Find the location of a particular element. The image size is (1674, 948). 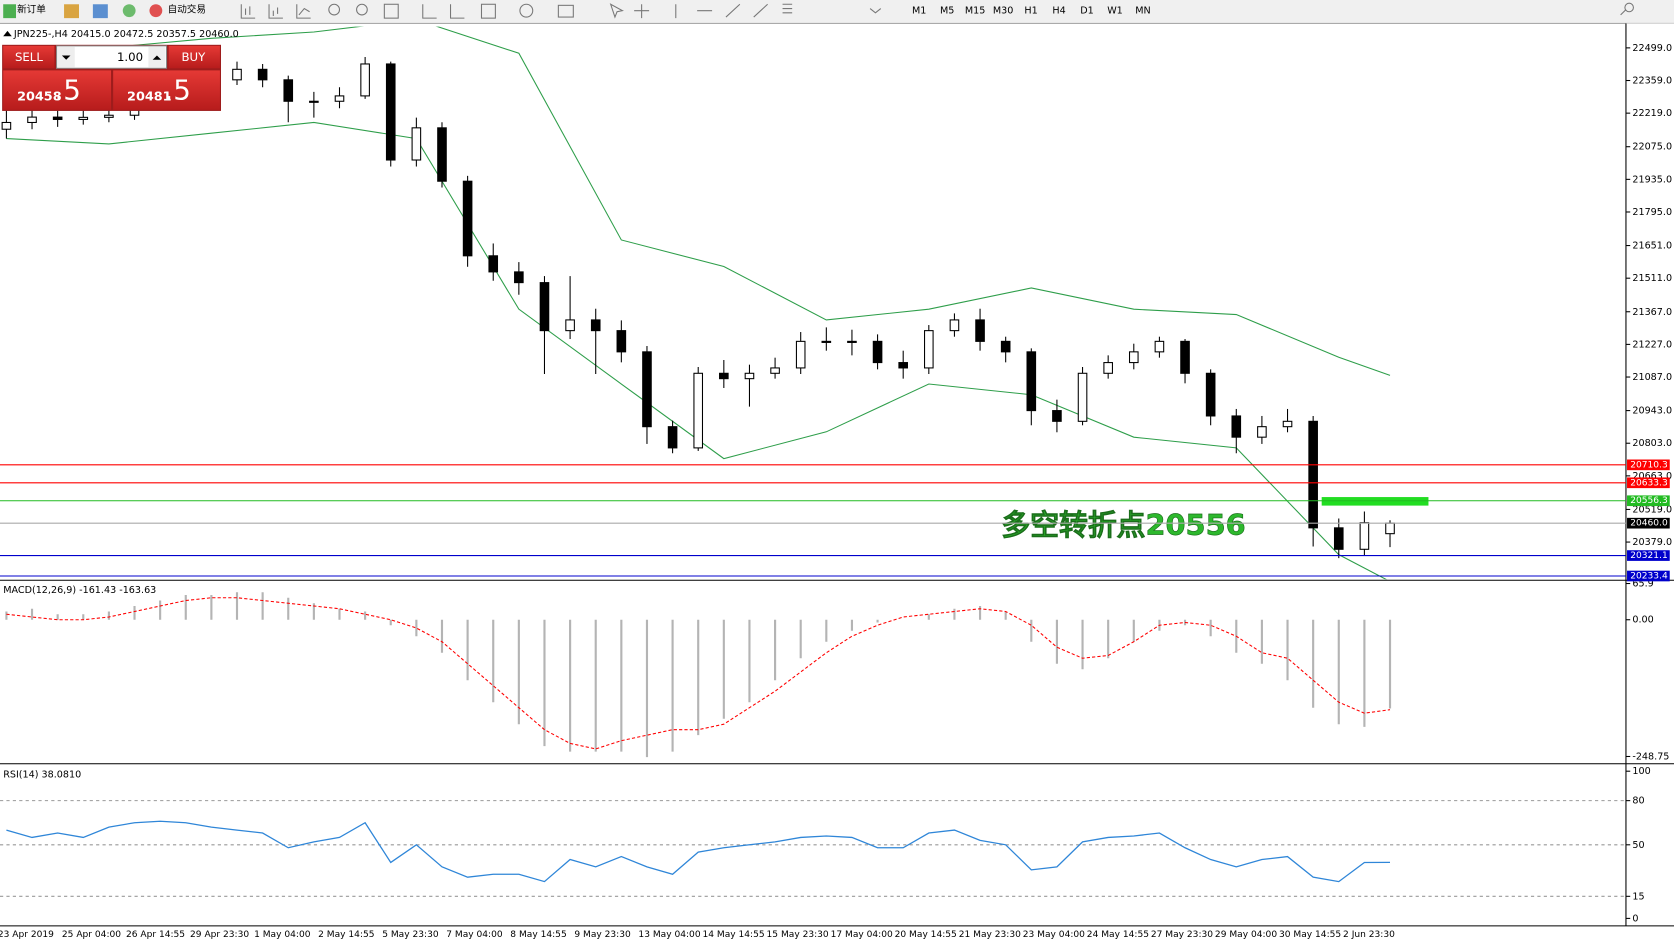

timeframe-button: M1 is located at coordinates (919, 11).